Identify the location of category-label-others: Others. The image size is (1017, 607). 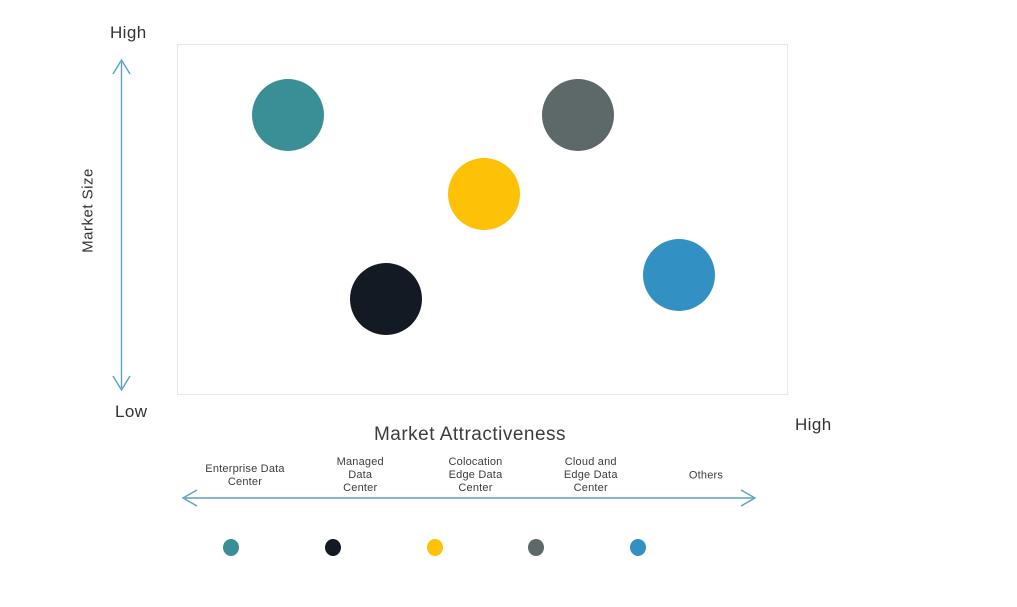
(706, 475).